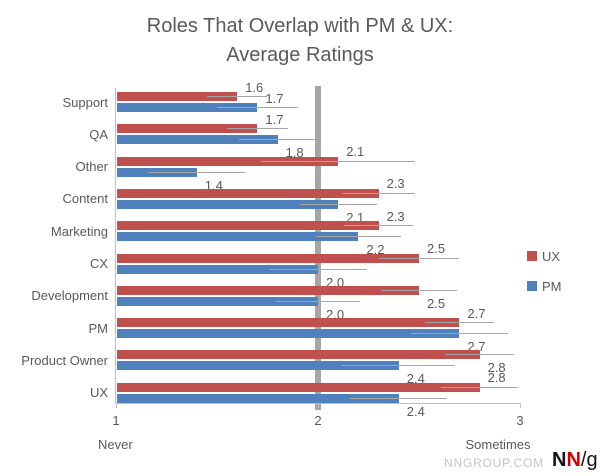 The image size is (600, 476). Describe the element at coordinates (498, 444) in the screenshot. I see `x-axis-label-sometimes: Sometimes` at that location.